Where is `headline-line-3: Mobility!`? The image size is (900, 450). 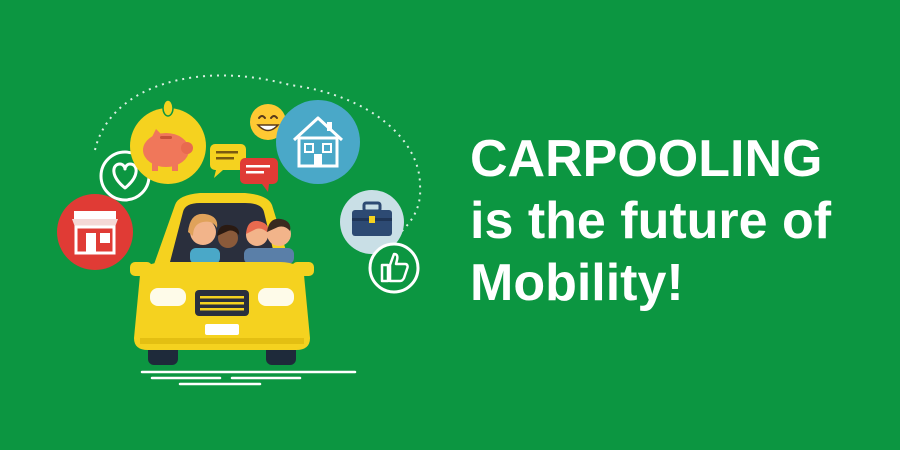 headline-line-3: Mobility! is located at coordinates (577, 283).